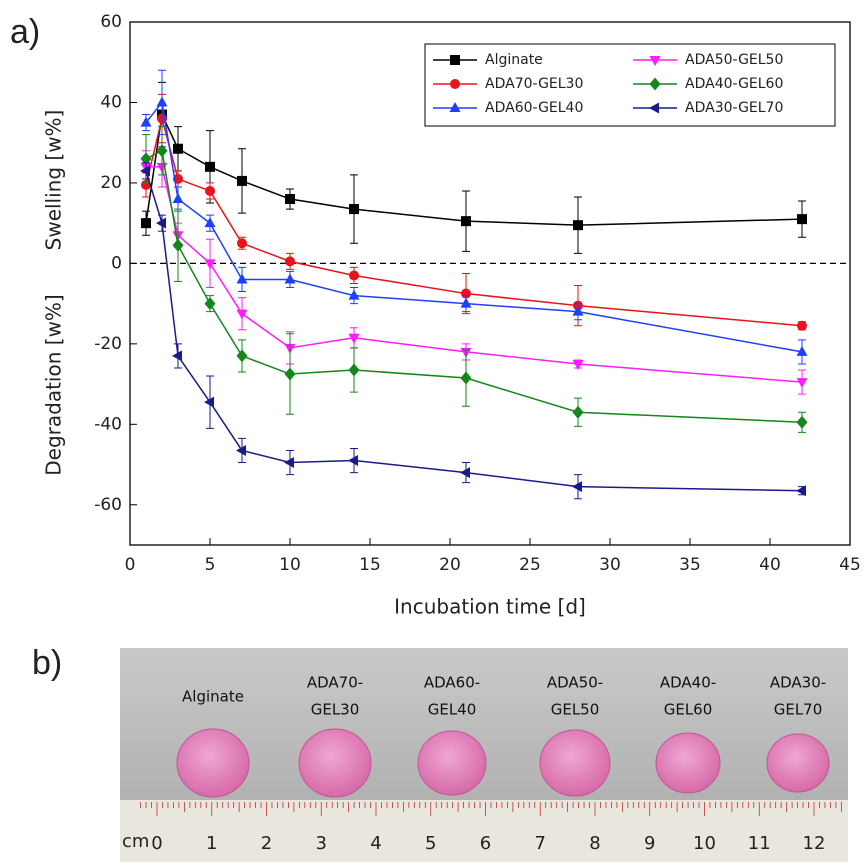  Describe the element at coordinates (688, 683) in the screenshot. I see `sample-label: ADA40-` at that location.